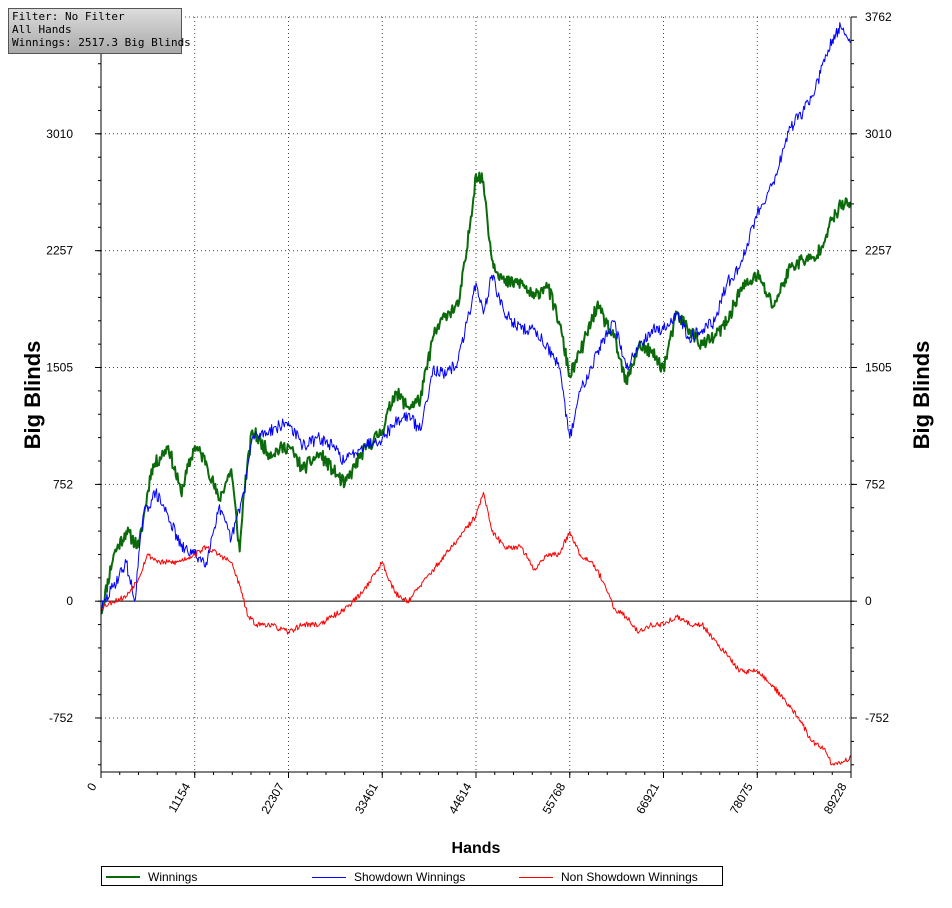 This screenshot has height=908, width=952. What do you see at coordinates (878, 367) in the screenshot?
I see `y-tick-label-right: 1505` at bounding box center [878, 367].